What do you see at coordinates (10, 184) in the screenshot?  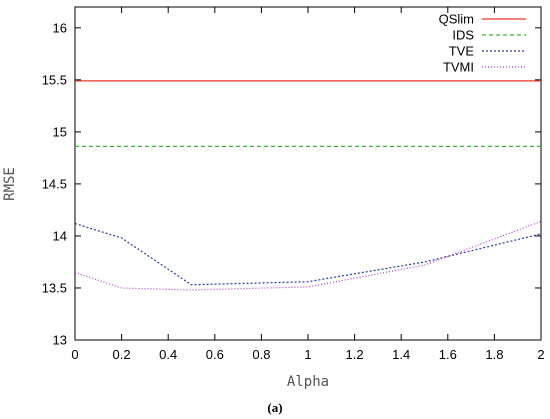 I see `y-axis-title: RMSE` at bounding box center [10, 184].